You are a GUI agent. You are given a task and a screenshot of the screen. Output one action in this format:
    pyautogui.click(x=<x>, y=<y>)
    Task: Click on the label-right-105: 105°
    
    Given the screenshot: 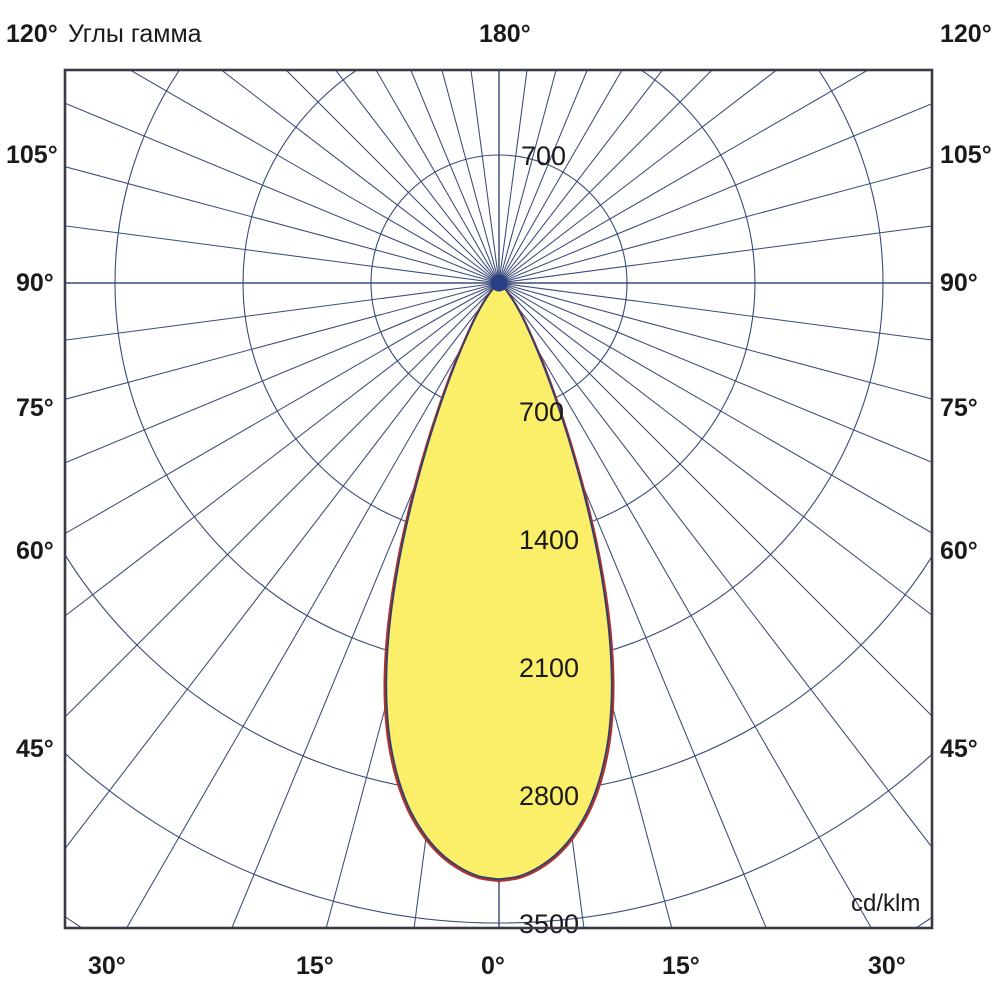 What is the action you would take?
    pyautogui.click(x=966, y=155)
    